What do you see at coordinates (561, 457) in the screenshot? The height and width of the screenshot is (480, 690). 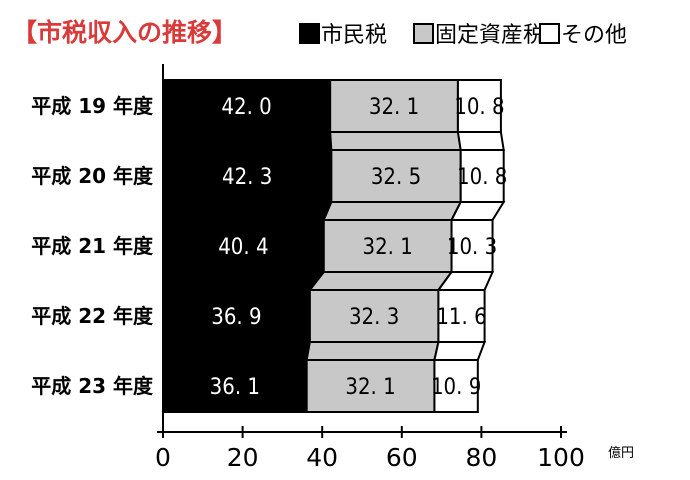 I see `x-tick-label: 100` at bounding box center [561, 457].